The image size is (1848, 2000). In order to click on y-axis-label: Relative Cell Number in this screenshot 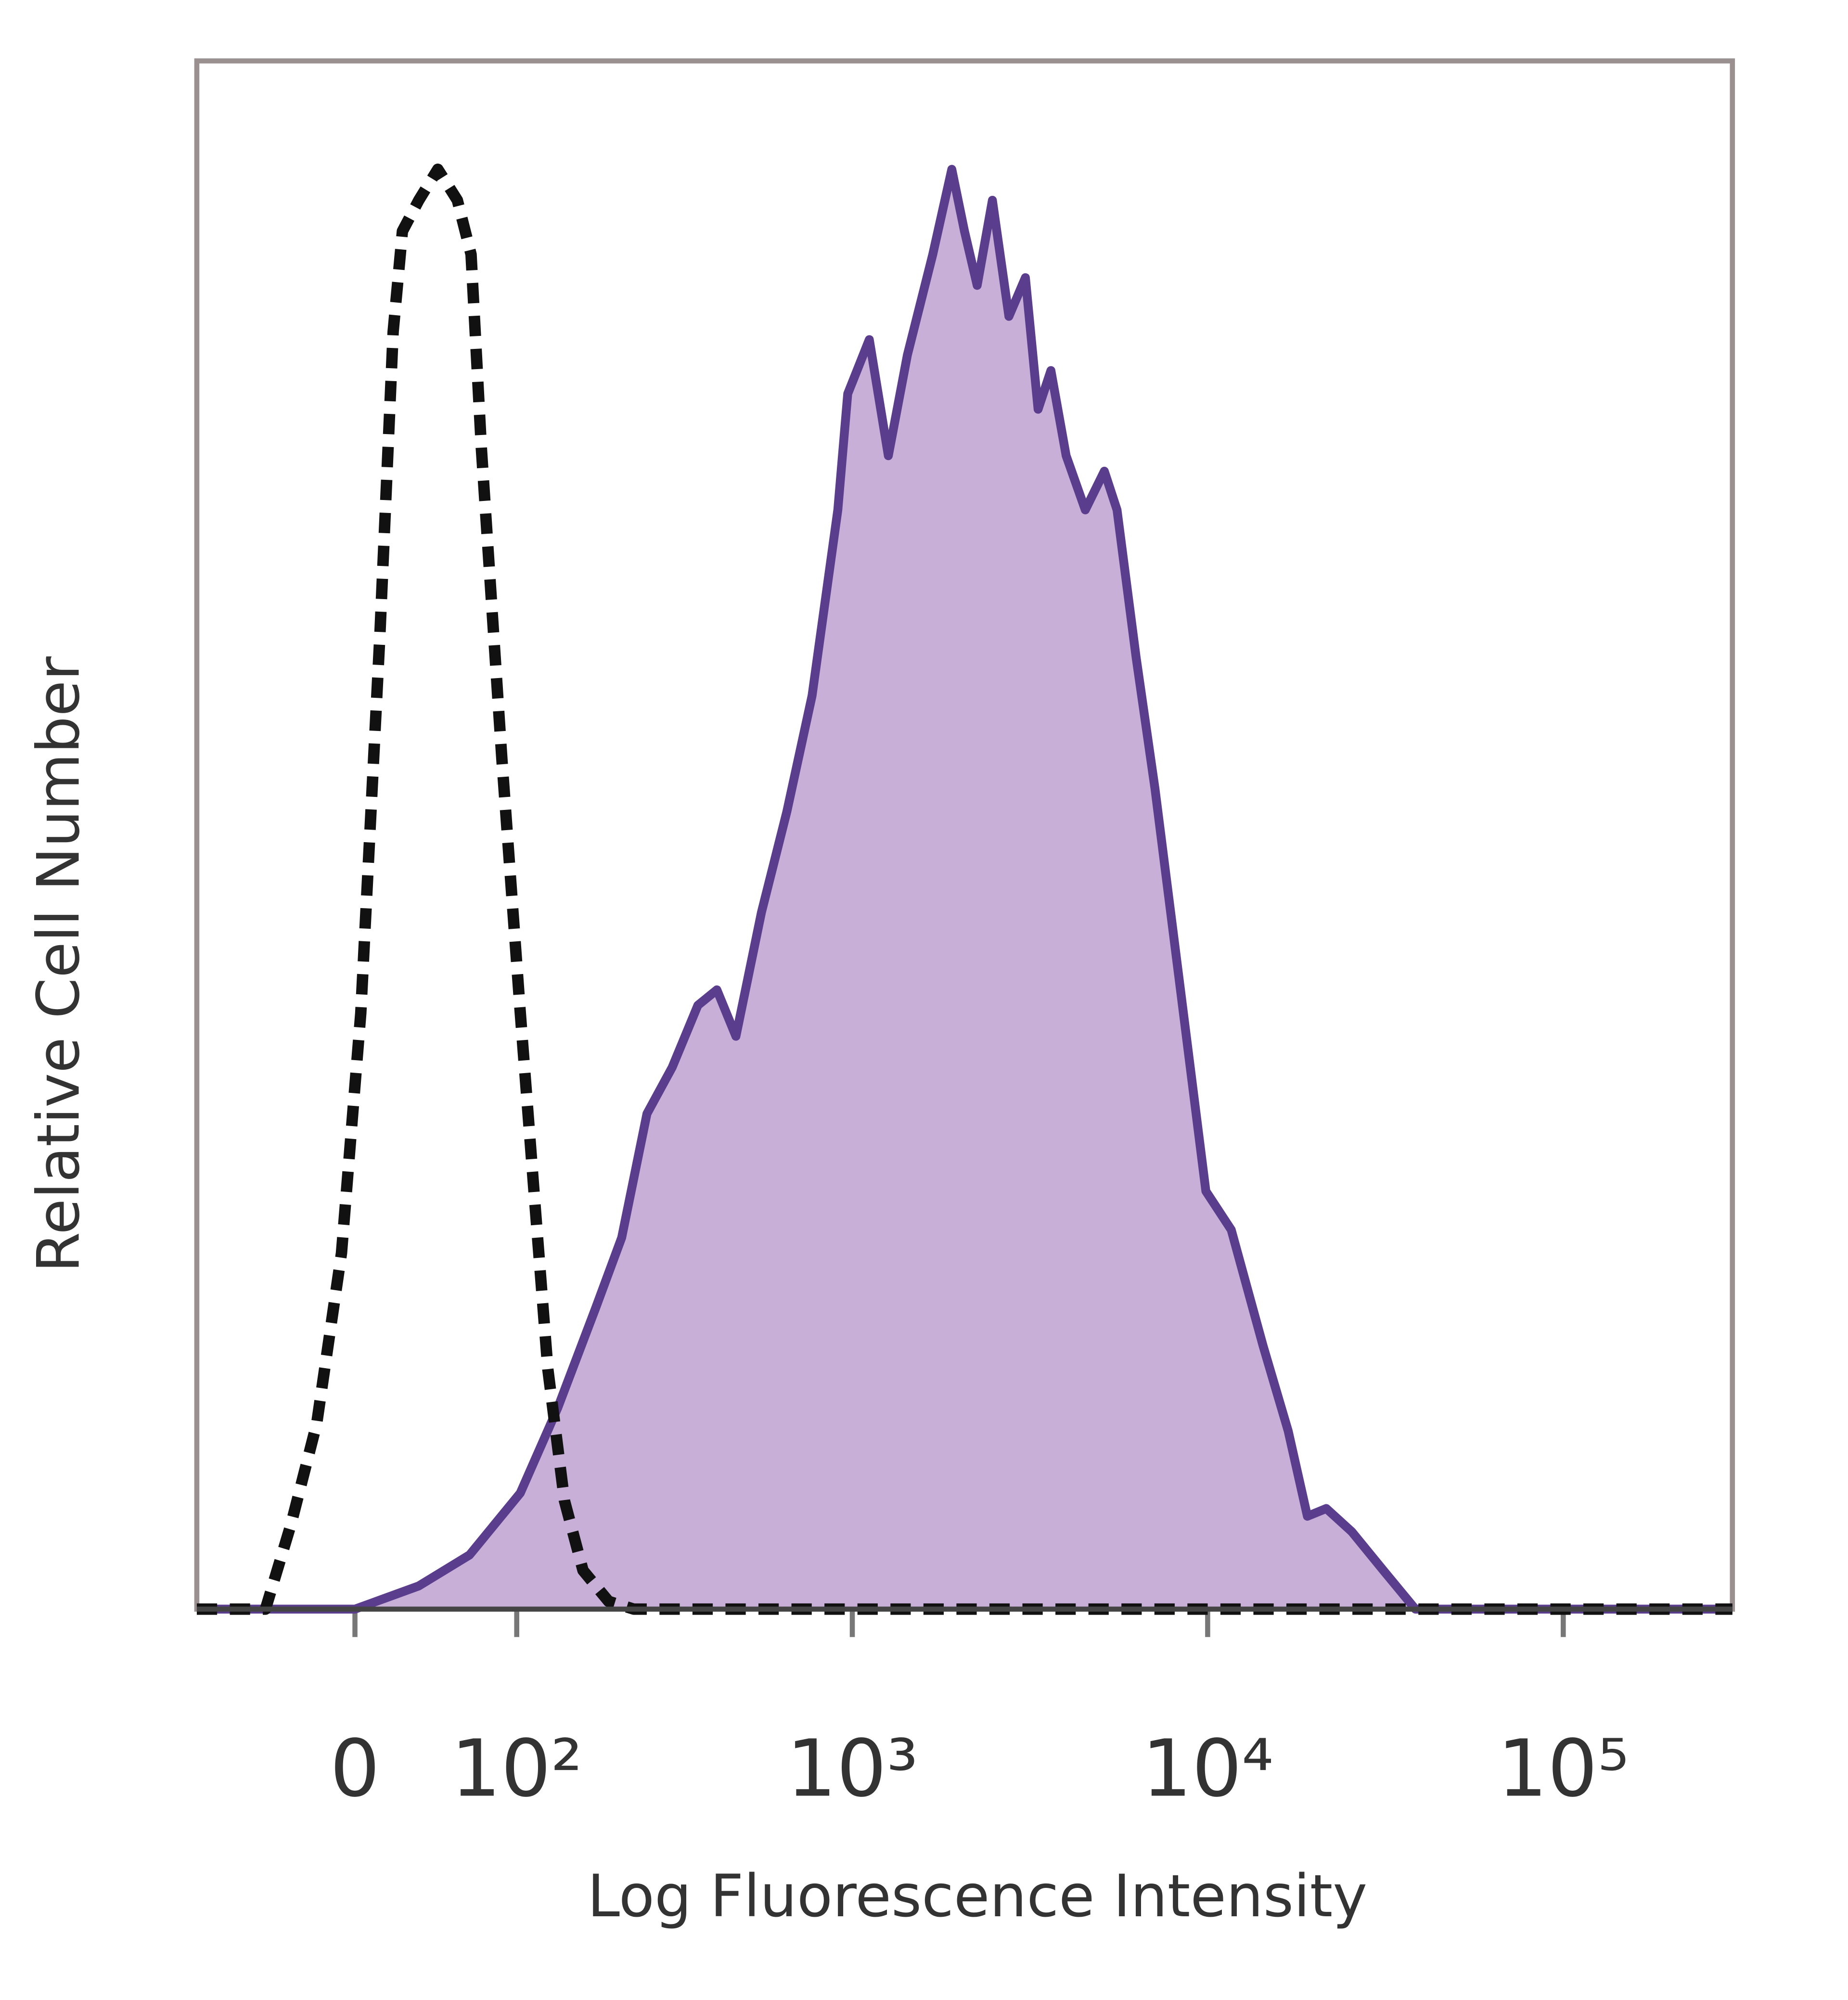, I will do `click(59, 964)`.